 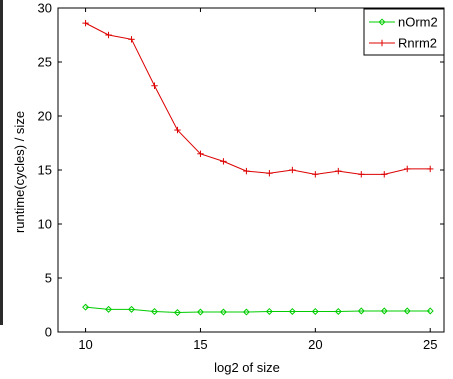 What do you see at coordinates (85, 344) in the screenshot?
I see `x-tick-label: 10` at bounding box center [85, 344].